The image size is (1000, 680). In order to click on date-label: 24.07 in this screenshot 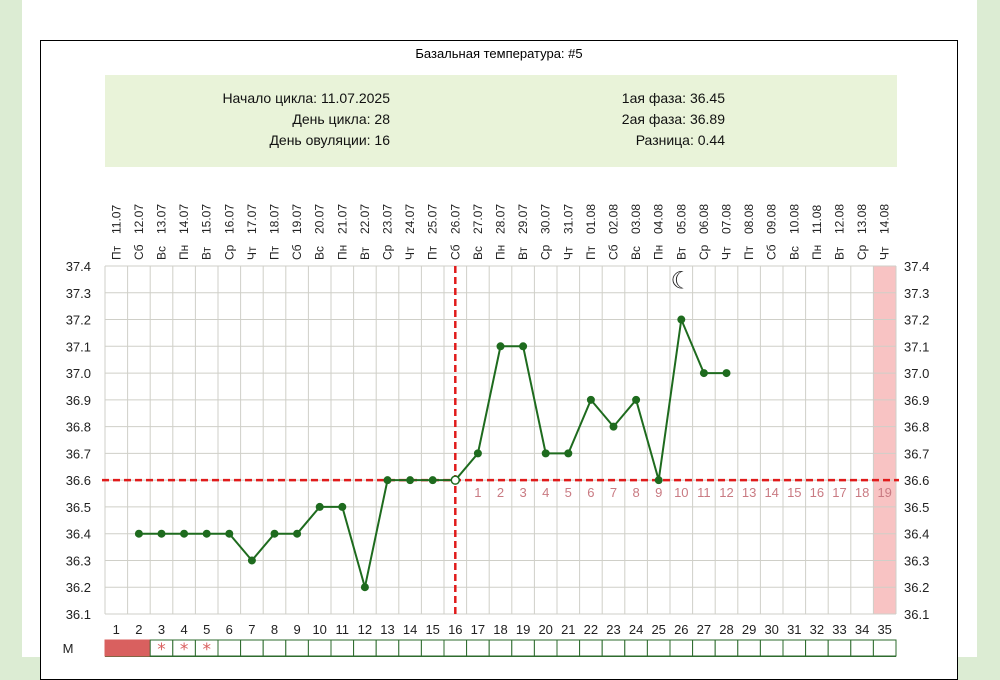, I will do `click(410, 219)`.